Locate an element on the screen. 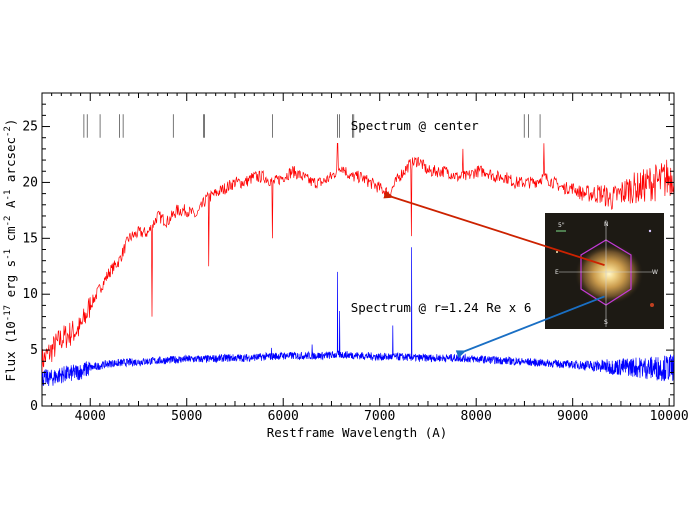 The image size is (692, 519). y-tick-label: 15 is located at coordinates (30, 238).